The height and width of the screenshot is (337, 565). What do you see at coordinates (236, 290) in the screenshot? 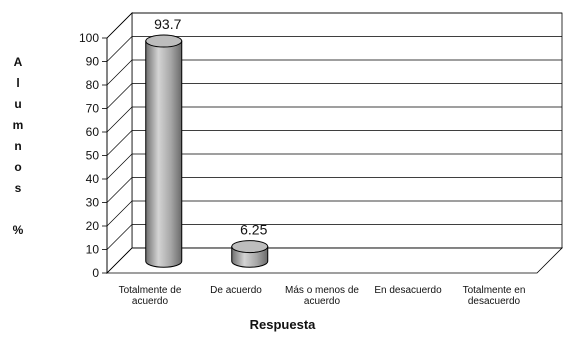
I see `x-tick-label: De acuerdo` at bounding box center [236, 290].